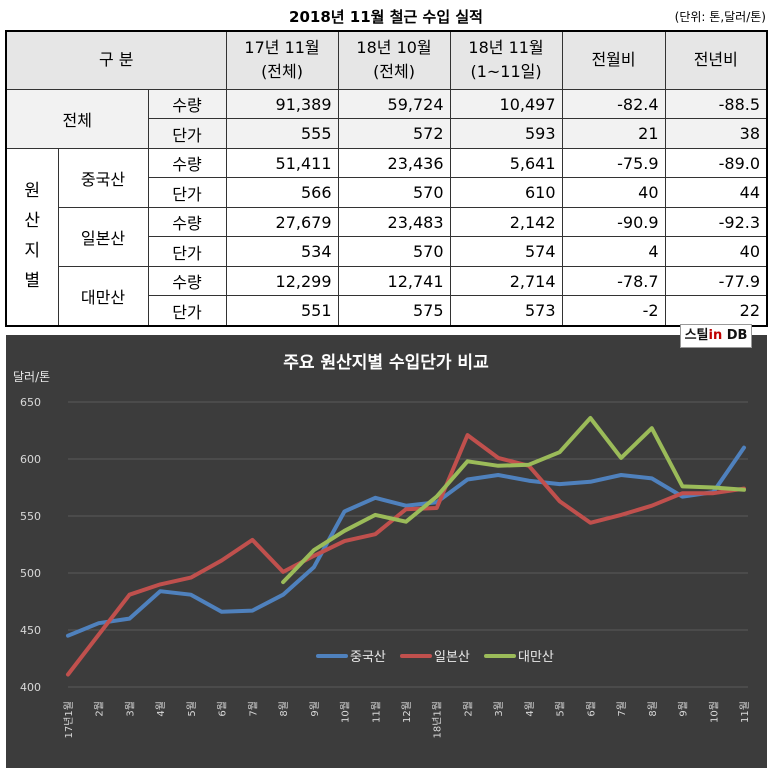 The width and height of the screenshot is (772, 772). What do you see at coordinates (282, 133) in the screenshot?
I see `cell: 555` at bounding box center [282, 133].